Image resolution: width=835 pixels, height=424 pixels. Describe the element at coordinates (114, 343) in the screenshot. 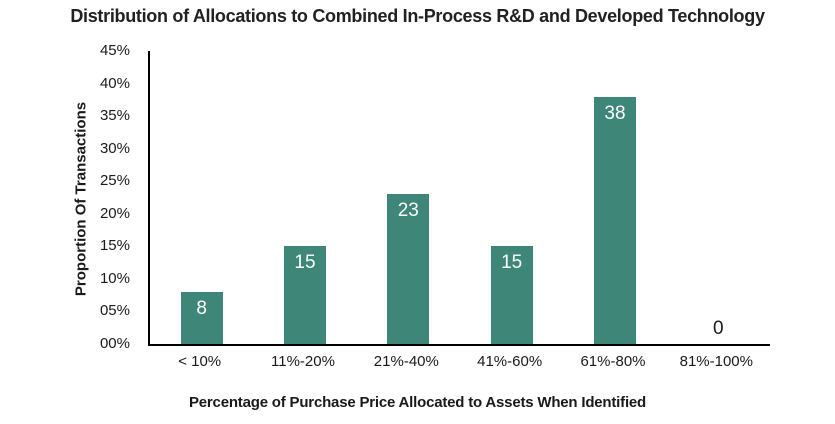

I see `y-tick-label: 00%` at that location.